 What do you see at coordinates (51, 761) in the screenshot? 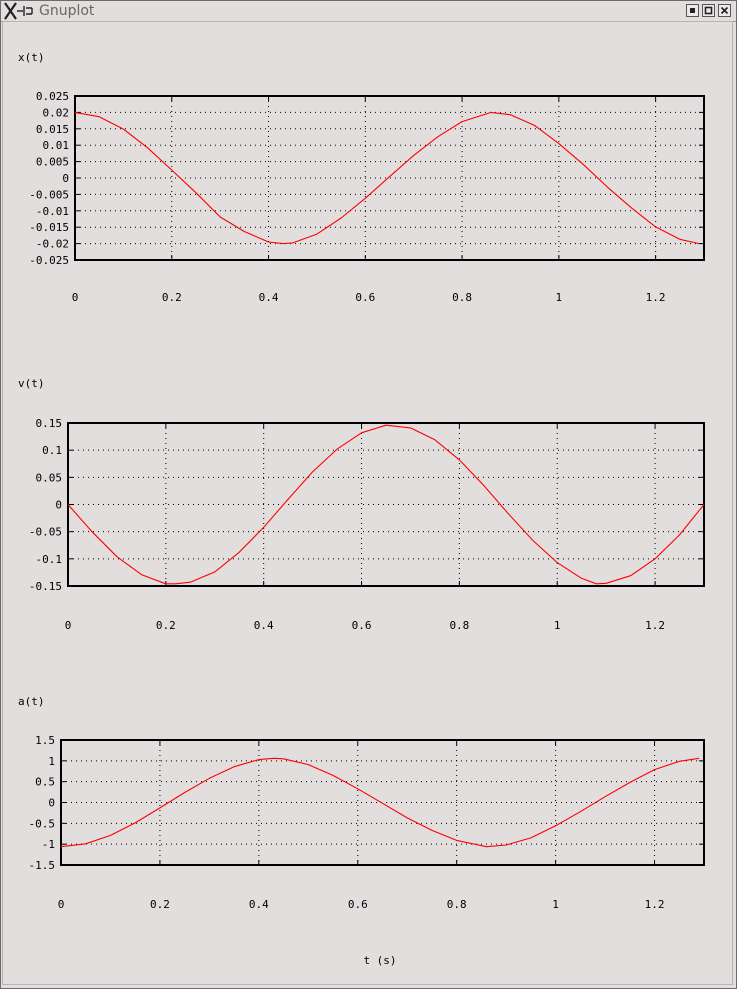
I see `y-tick-label: 1` at bounding box center [51, 761].